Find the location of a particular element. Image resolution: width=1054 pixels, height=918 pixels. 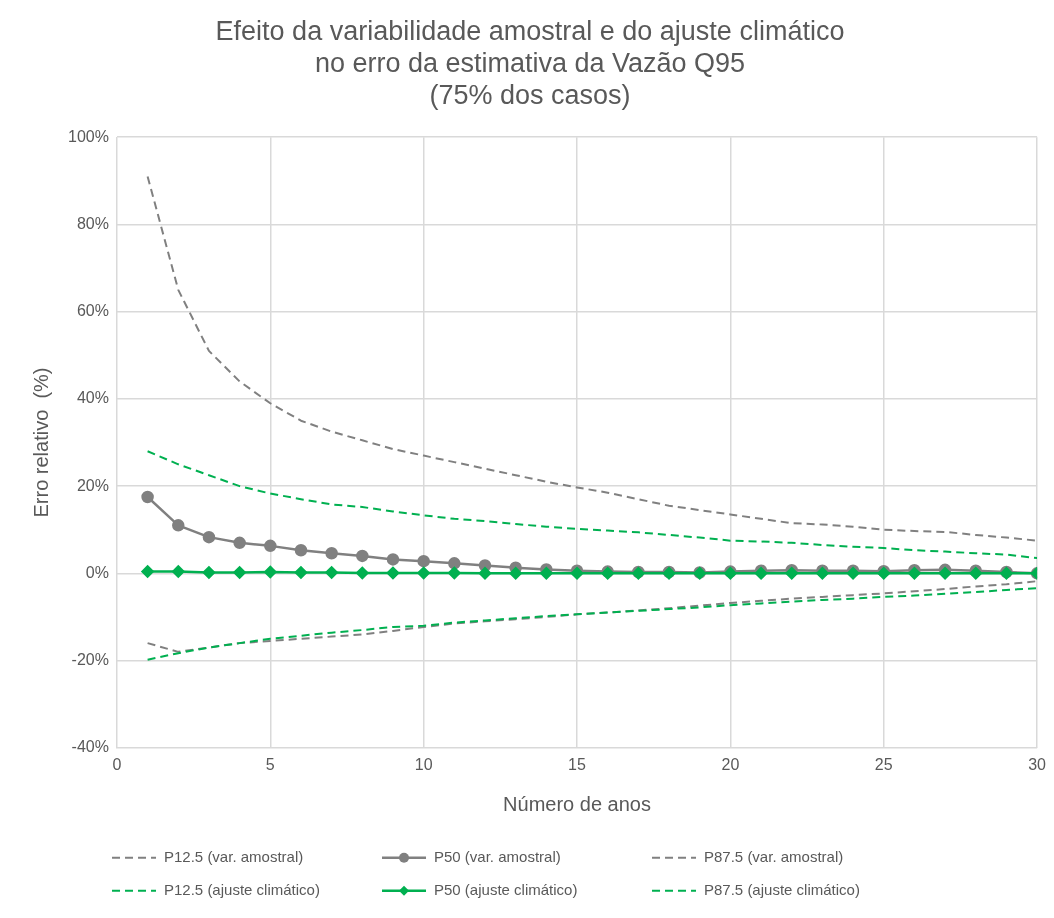

y-tick-label: 100% is located at coordinates (88, 136).